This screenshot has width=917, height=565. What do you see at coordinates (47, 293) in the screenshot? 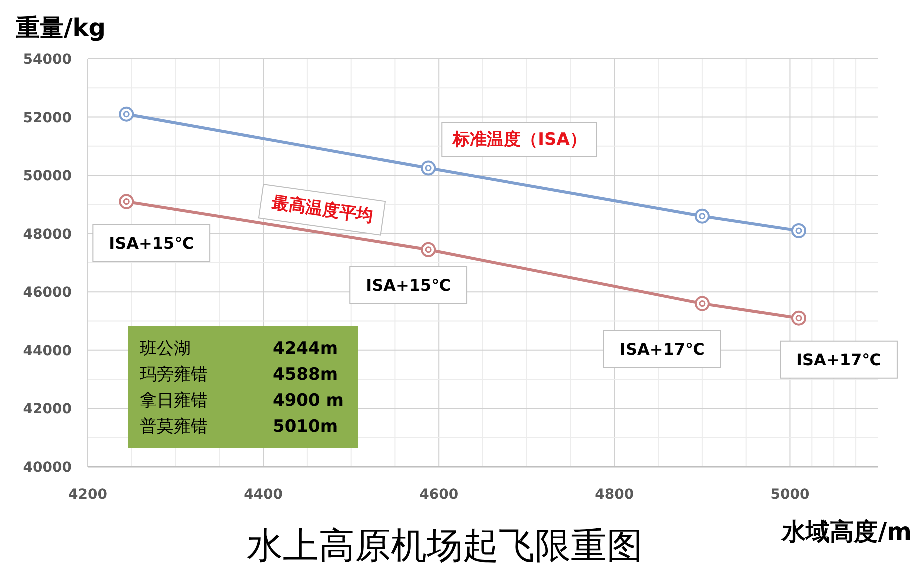
I see `y-tick-label: 46000` at bounding box center [47, 293].